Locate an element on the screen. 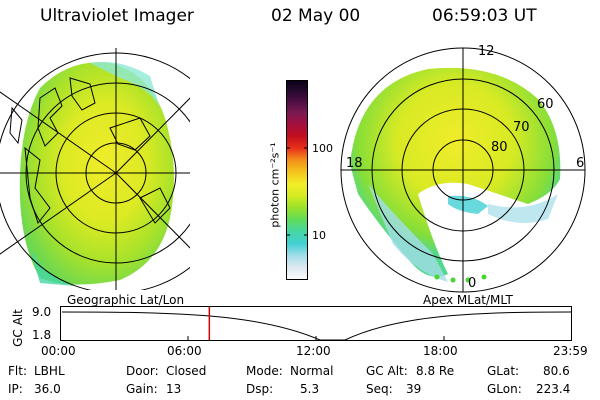 This screenshot has height=400, width=600. glat-label: GLat: is located at coordinates (503, 371).